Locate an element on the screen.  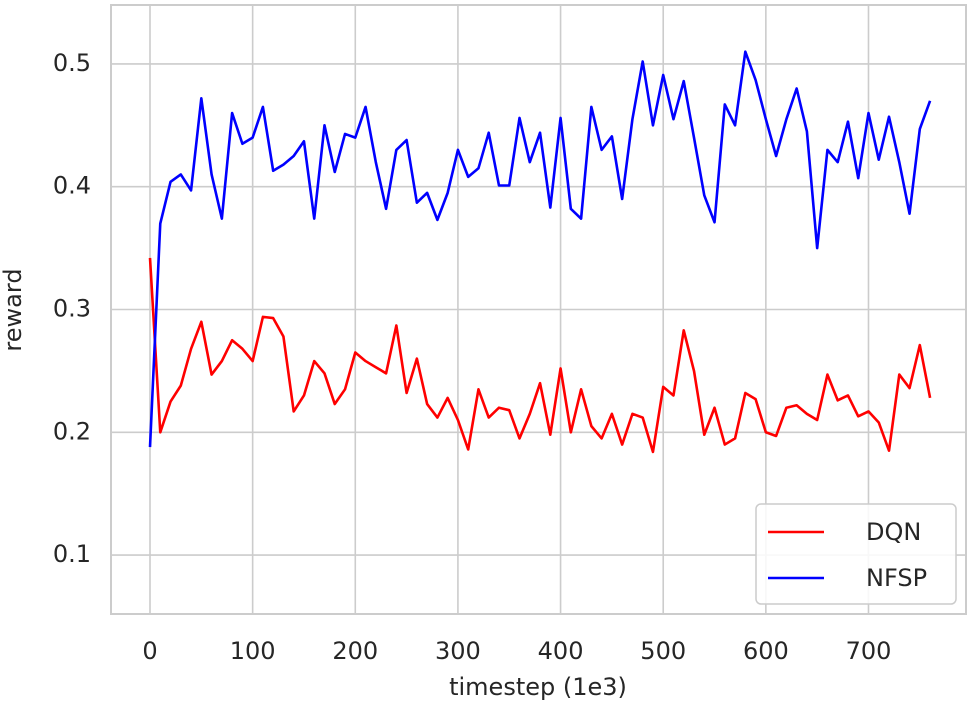
x-tick-label: 100 is located at coordinates (253, 651).